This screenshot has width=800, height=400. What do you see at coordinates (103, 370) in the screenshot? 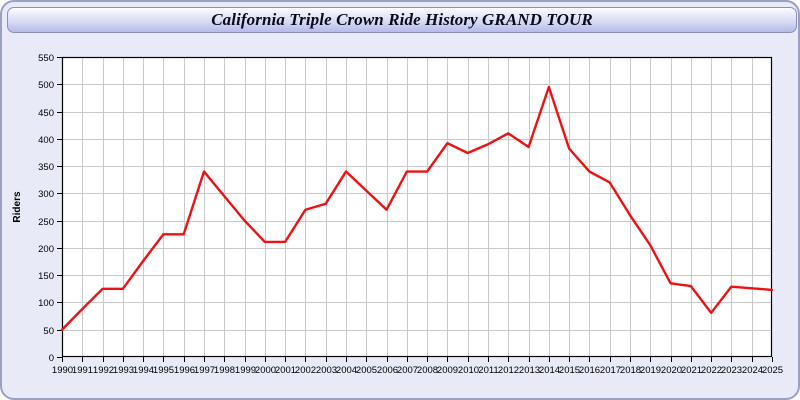
I see `x-tick-label: 1992` at bounding box center [103, 370].